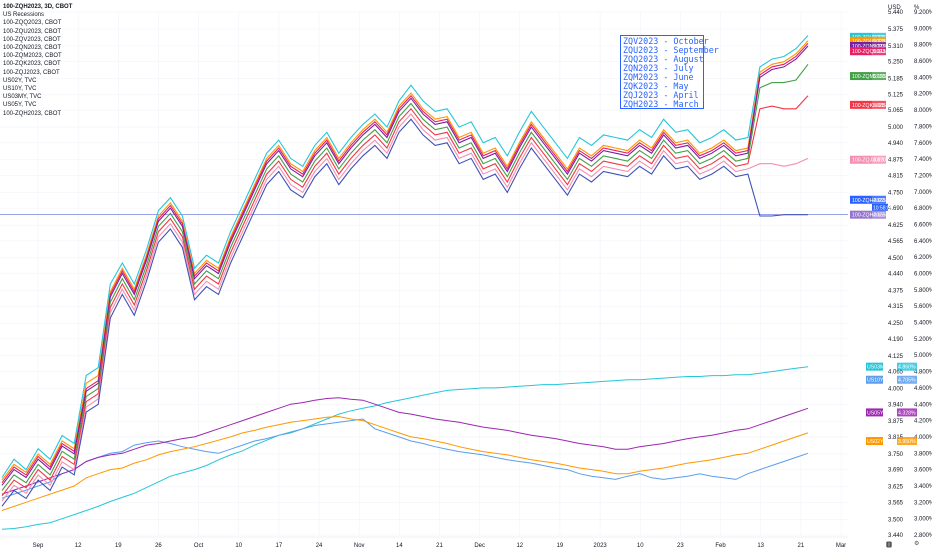 This screenshot has width=932, height=550. I want to click on legend-line: ZQQ2023 - August, so click(663, 59).